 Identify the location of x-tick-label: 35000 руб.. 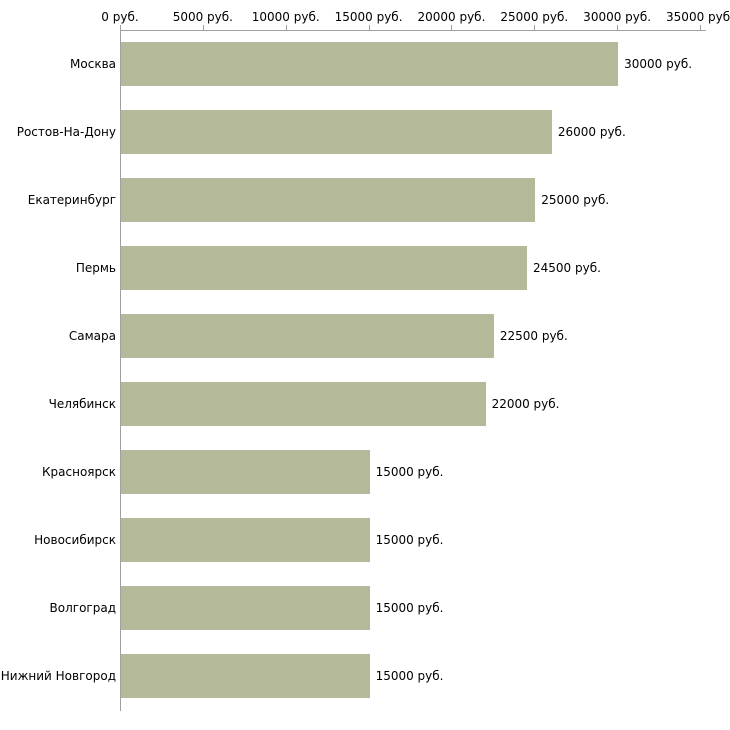
(698, 17).